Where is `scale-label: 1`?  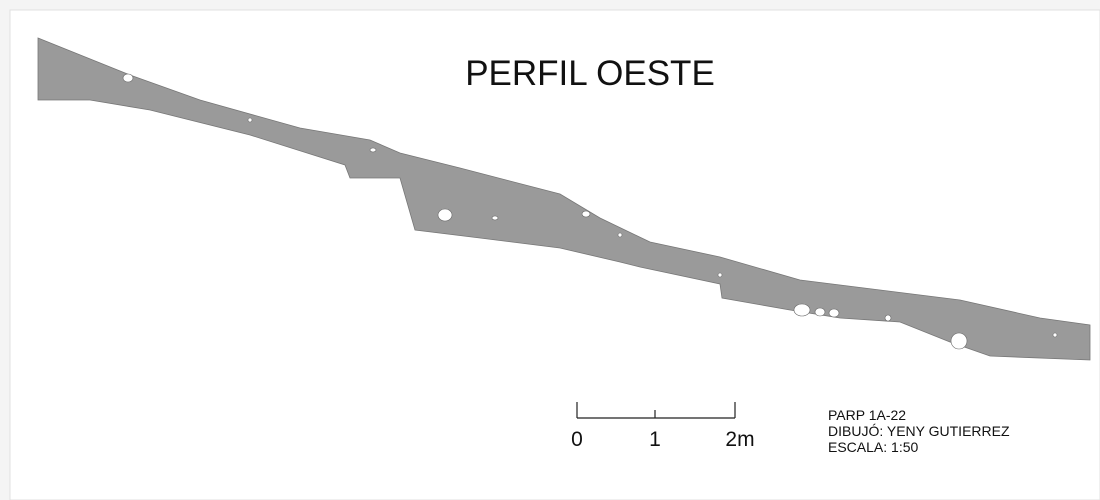
scale-label: 1 is located at coordinates (655, 439).